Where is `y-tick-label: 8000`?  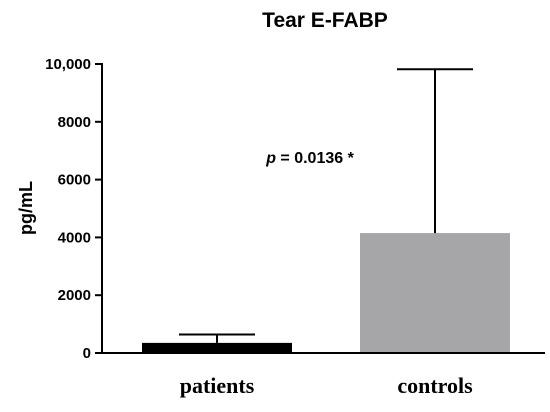 y-tick-label: 8000 is located at coordinates (74, 122).